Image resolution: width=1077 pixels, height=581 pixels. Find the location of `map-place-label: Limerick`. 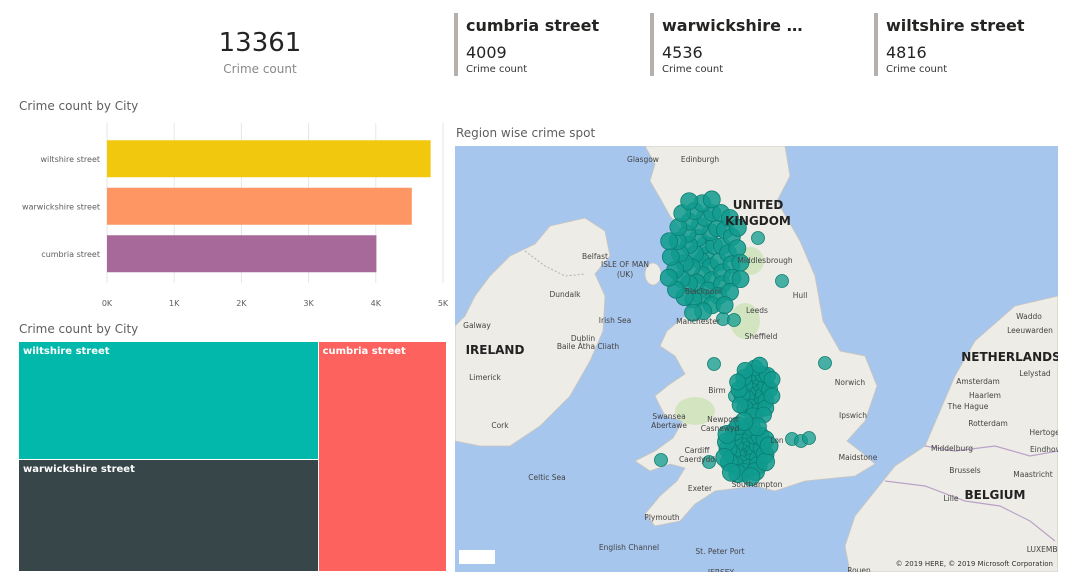

map-place-label: Limerick is located at coordinates (485, 377).